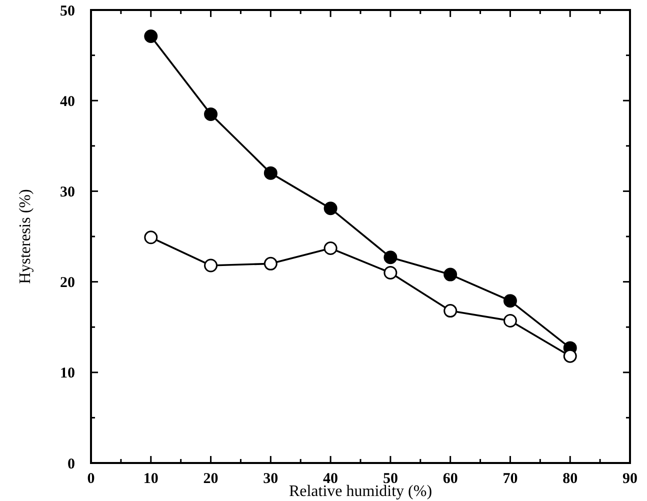  I want to click on y-tick-label: 50, so click(67, 11).